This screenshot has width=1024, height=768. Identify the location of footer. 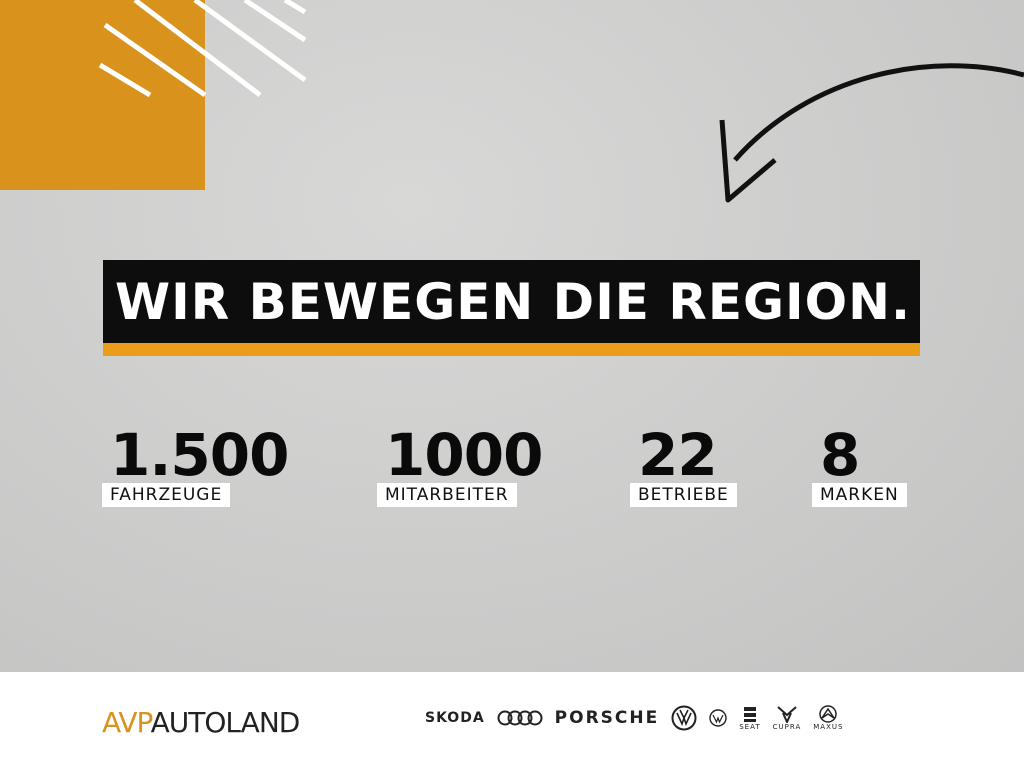
(512, 720).